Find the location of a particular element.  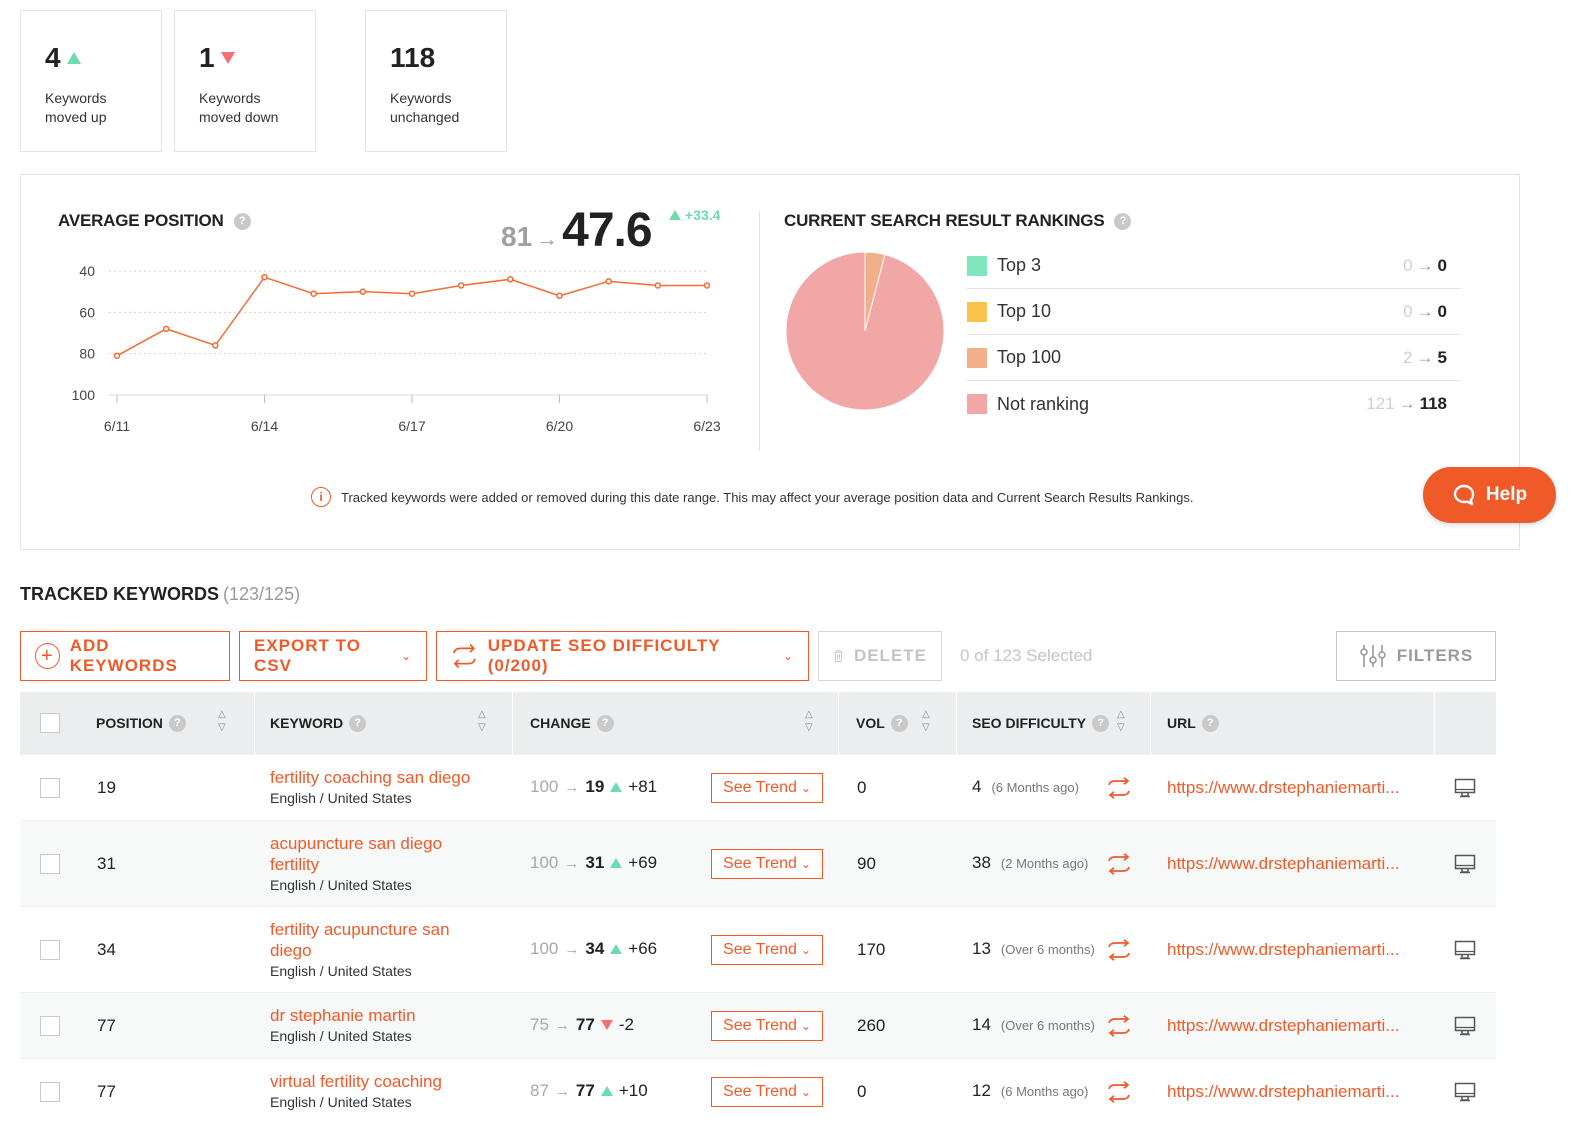

help-button: Help is located at coordinates (1489, 495).